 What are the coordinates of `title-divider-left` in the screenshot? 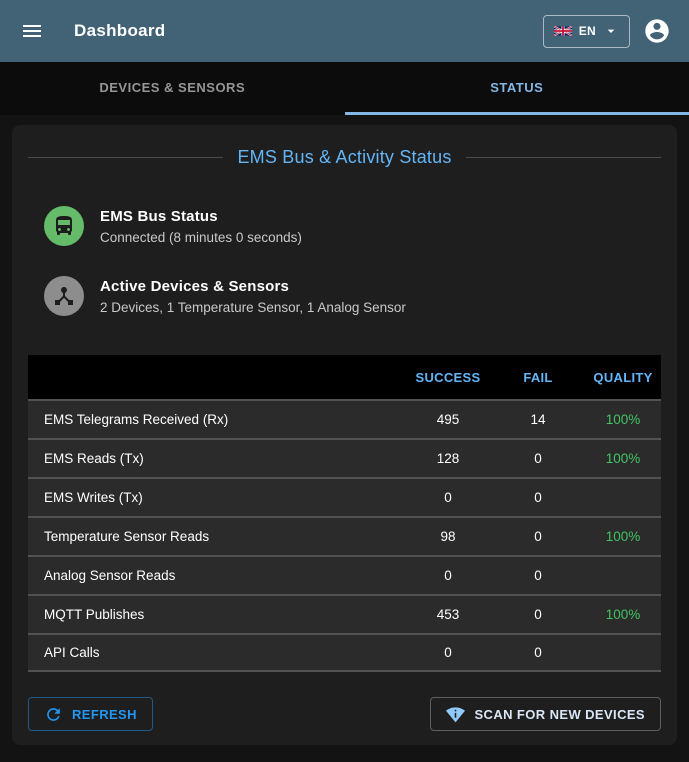 It's located at (126, 157).